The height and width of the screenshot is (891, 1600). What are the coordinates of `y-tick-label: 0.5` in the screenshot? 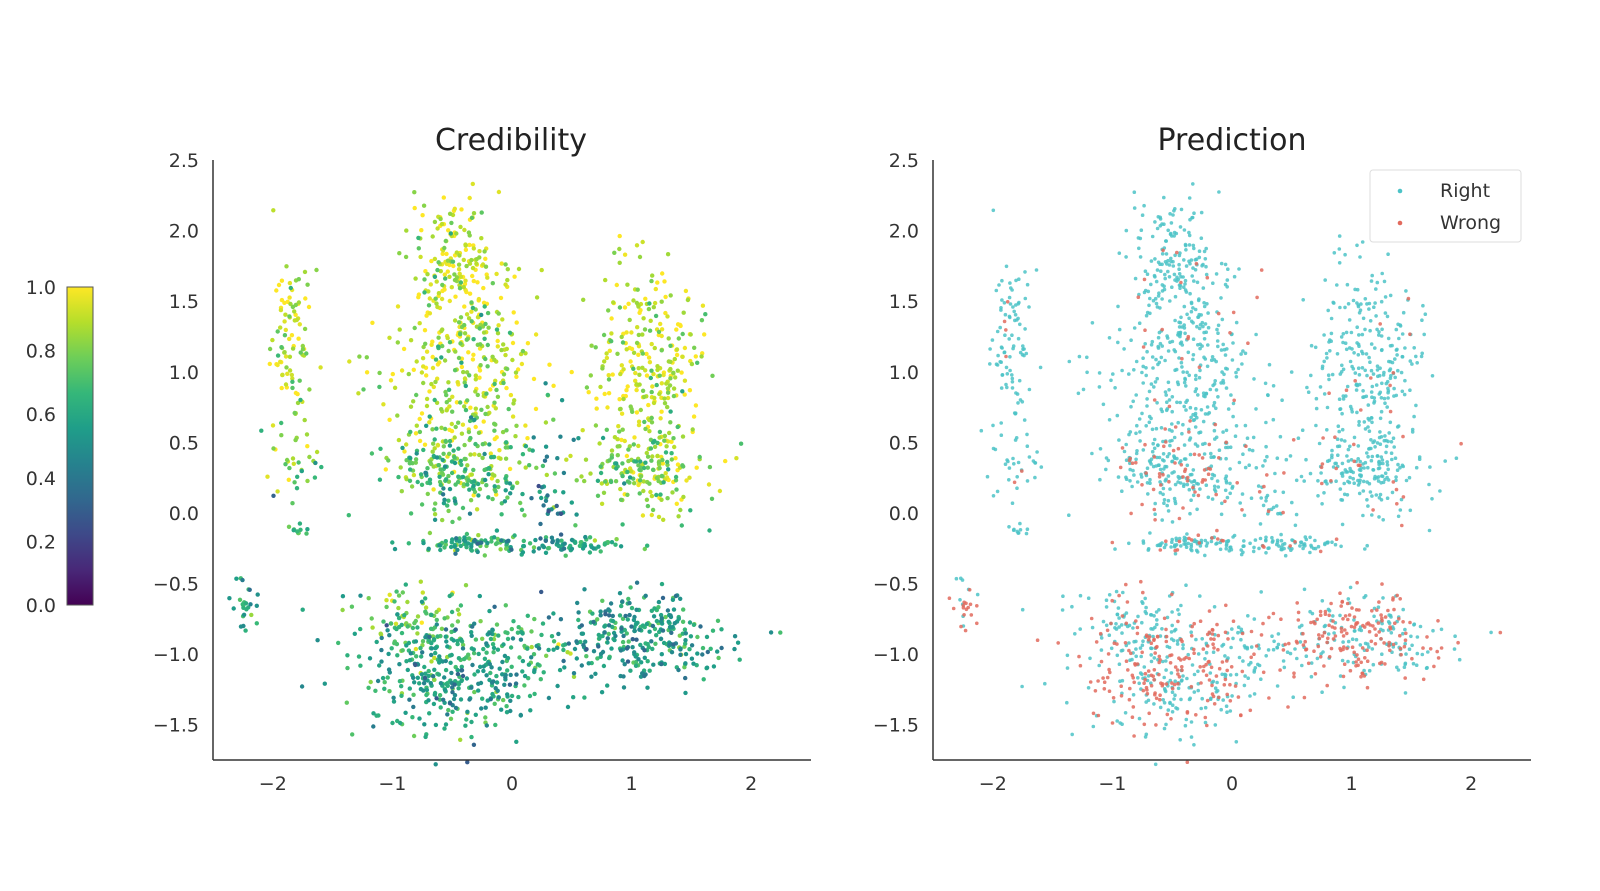 It's located at (184, 443).